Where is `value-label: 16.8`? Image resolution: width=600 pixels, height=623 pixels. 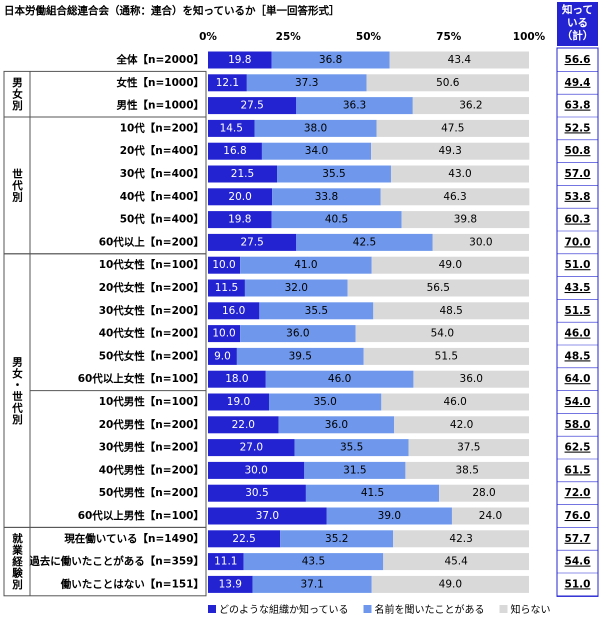
value-label: 16.8 is located at coordinates (234, 151).